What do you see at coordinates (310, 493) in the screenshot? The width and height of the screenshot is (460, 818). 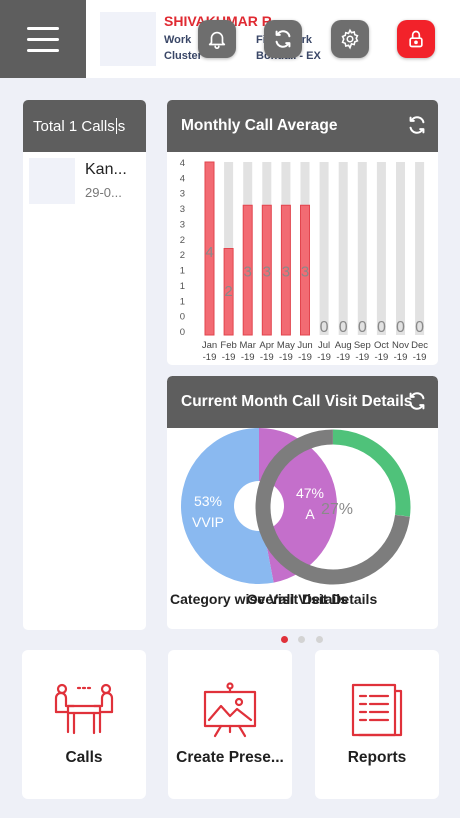 I see `slice-percent-label: 47%` at bounding box center [310, 493].